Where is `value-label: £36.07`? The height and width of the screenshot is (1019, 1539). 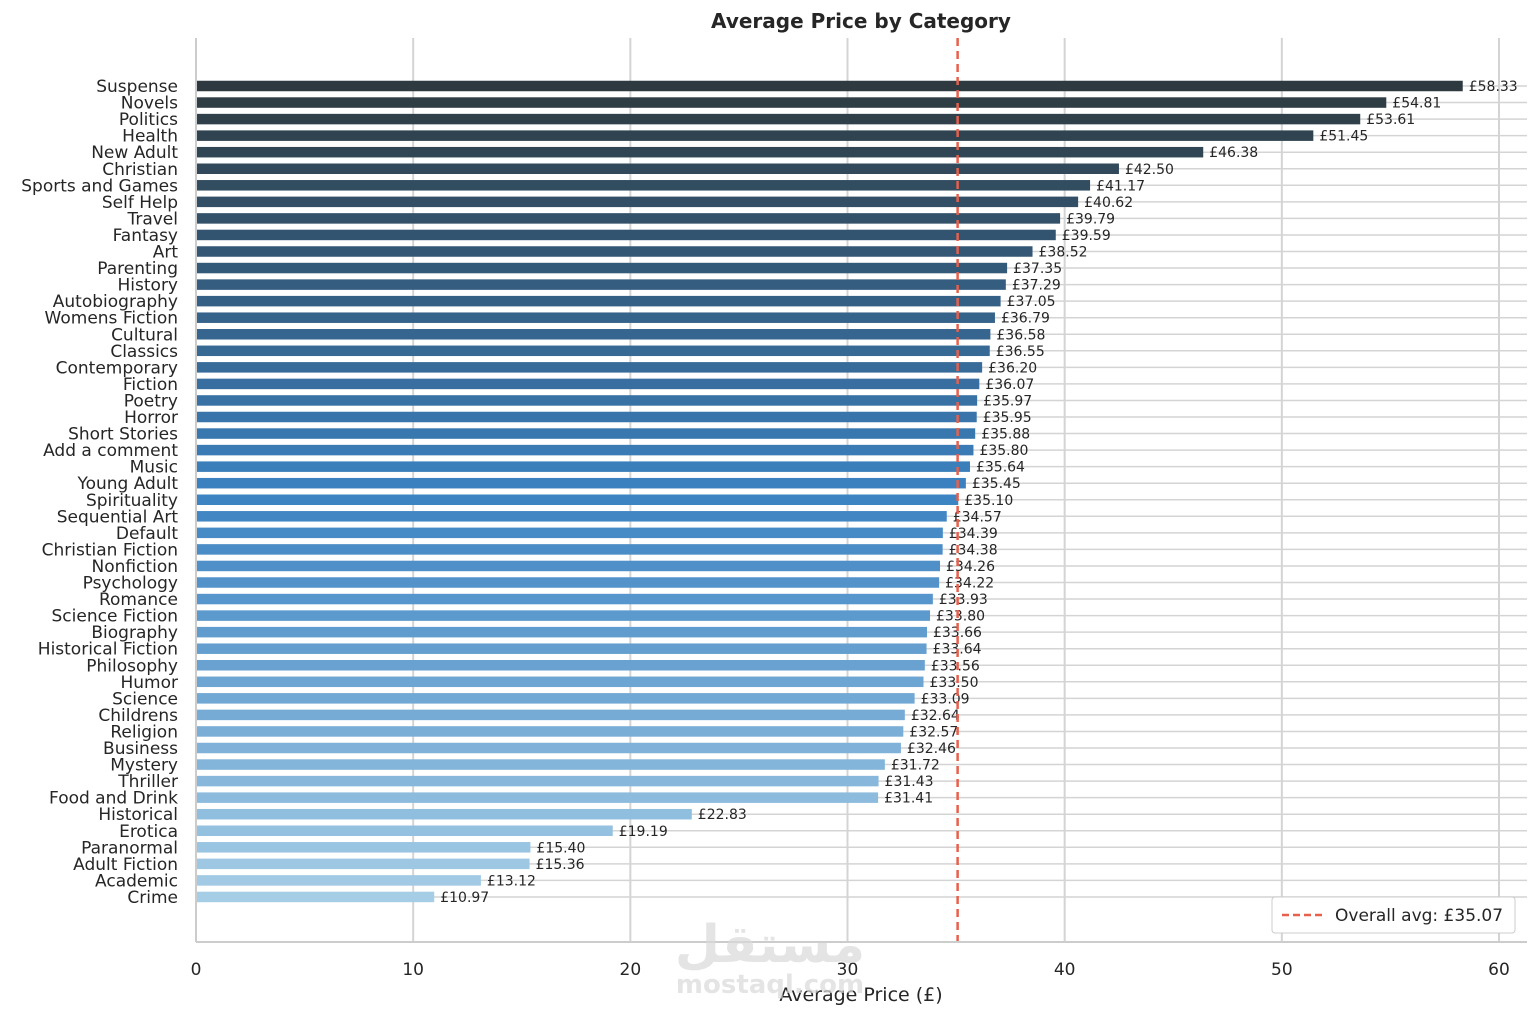
value-label: £36.07 is located at coordinates (1009, 385).